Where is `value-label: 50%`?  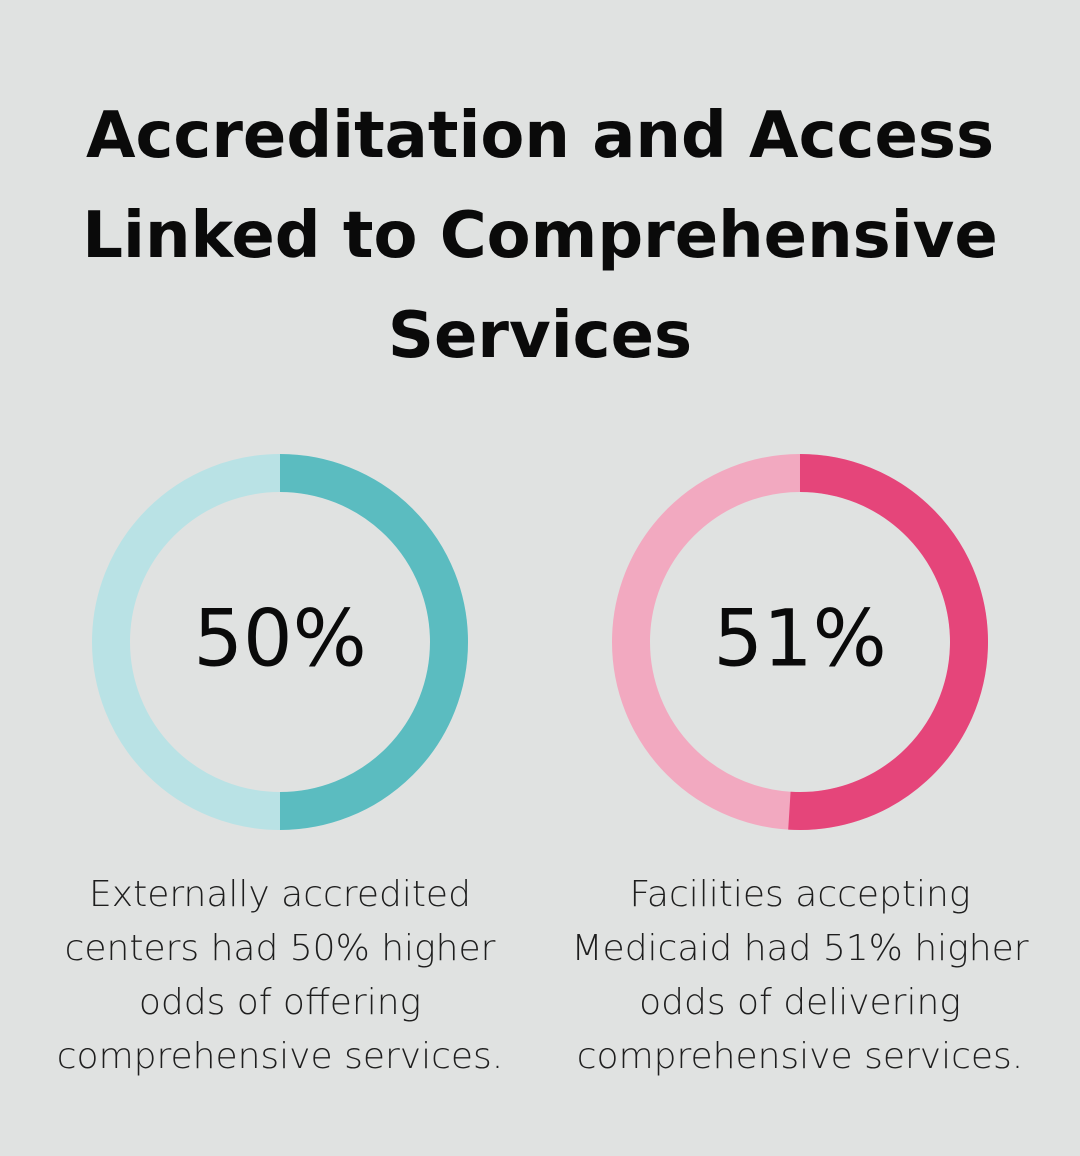
value-label: 50% is located at coordinates (279, 639).